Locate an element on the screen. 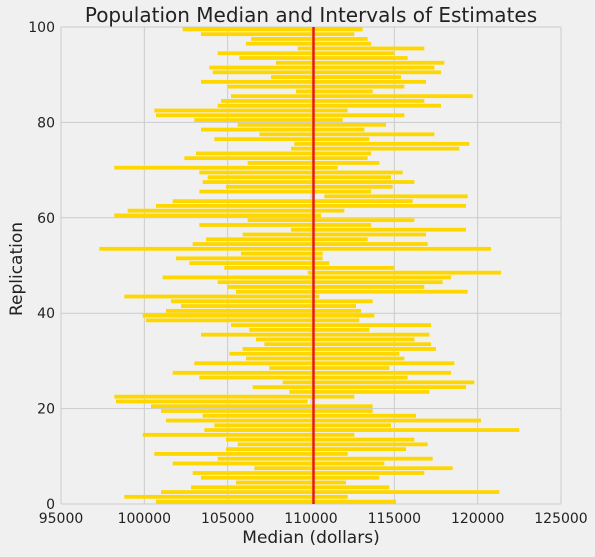  y-tick-label: 80 is located at coordinates (46, 123).